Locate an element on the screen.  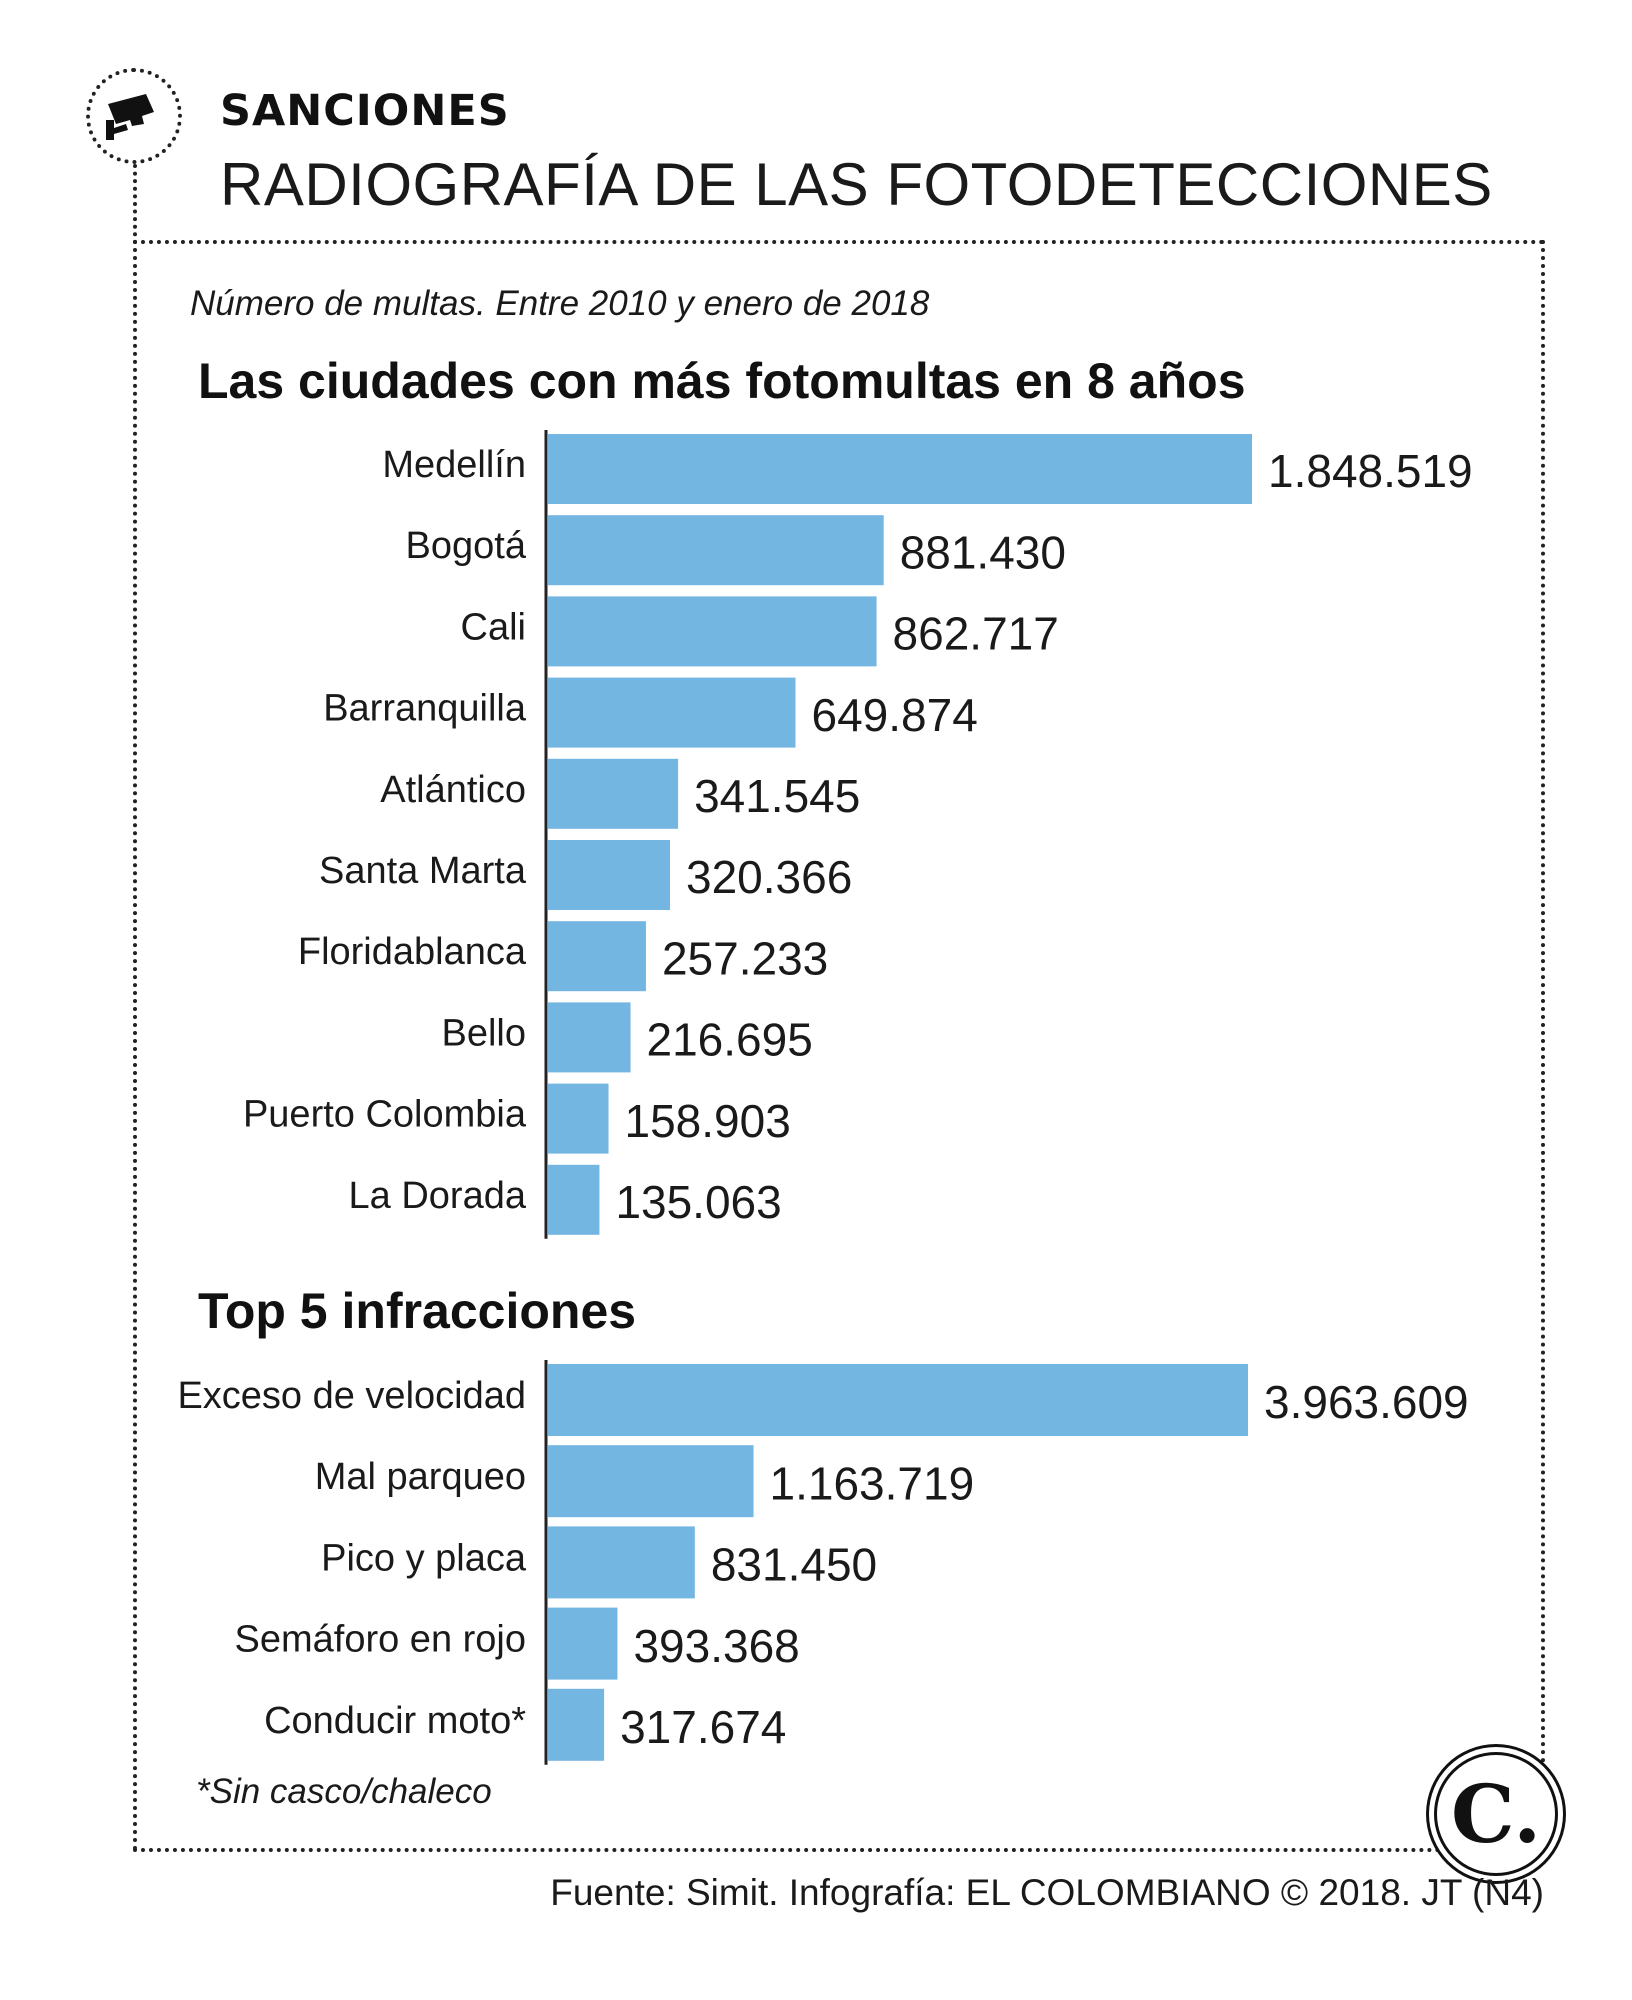
value-label: 257.233 is located at coordinates (745, 958).